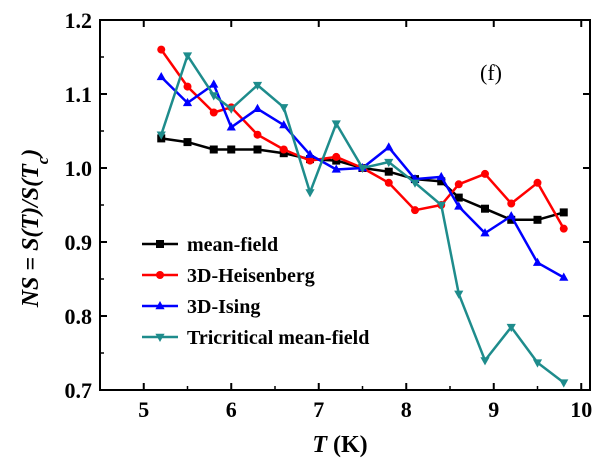  Describe the element at coordinates (232, 245) in the screenshot. I see `legend-label: mean-field` at that location.